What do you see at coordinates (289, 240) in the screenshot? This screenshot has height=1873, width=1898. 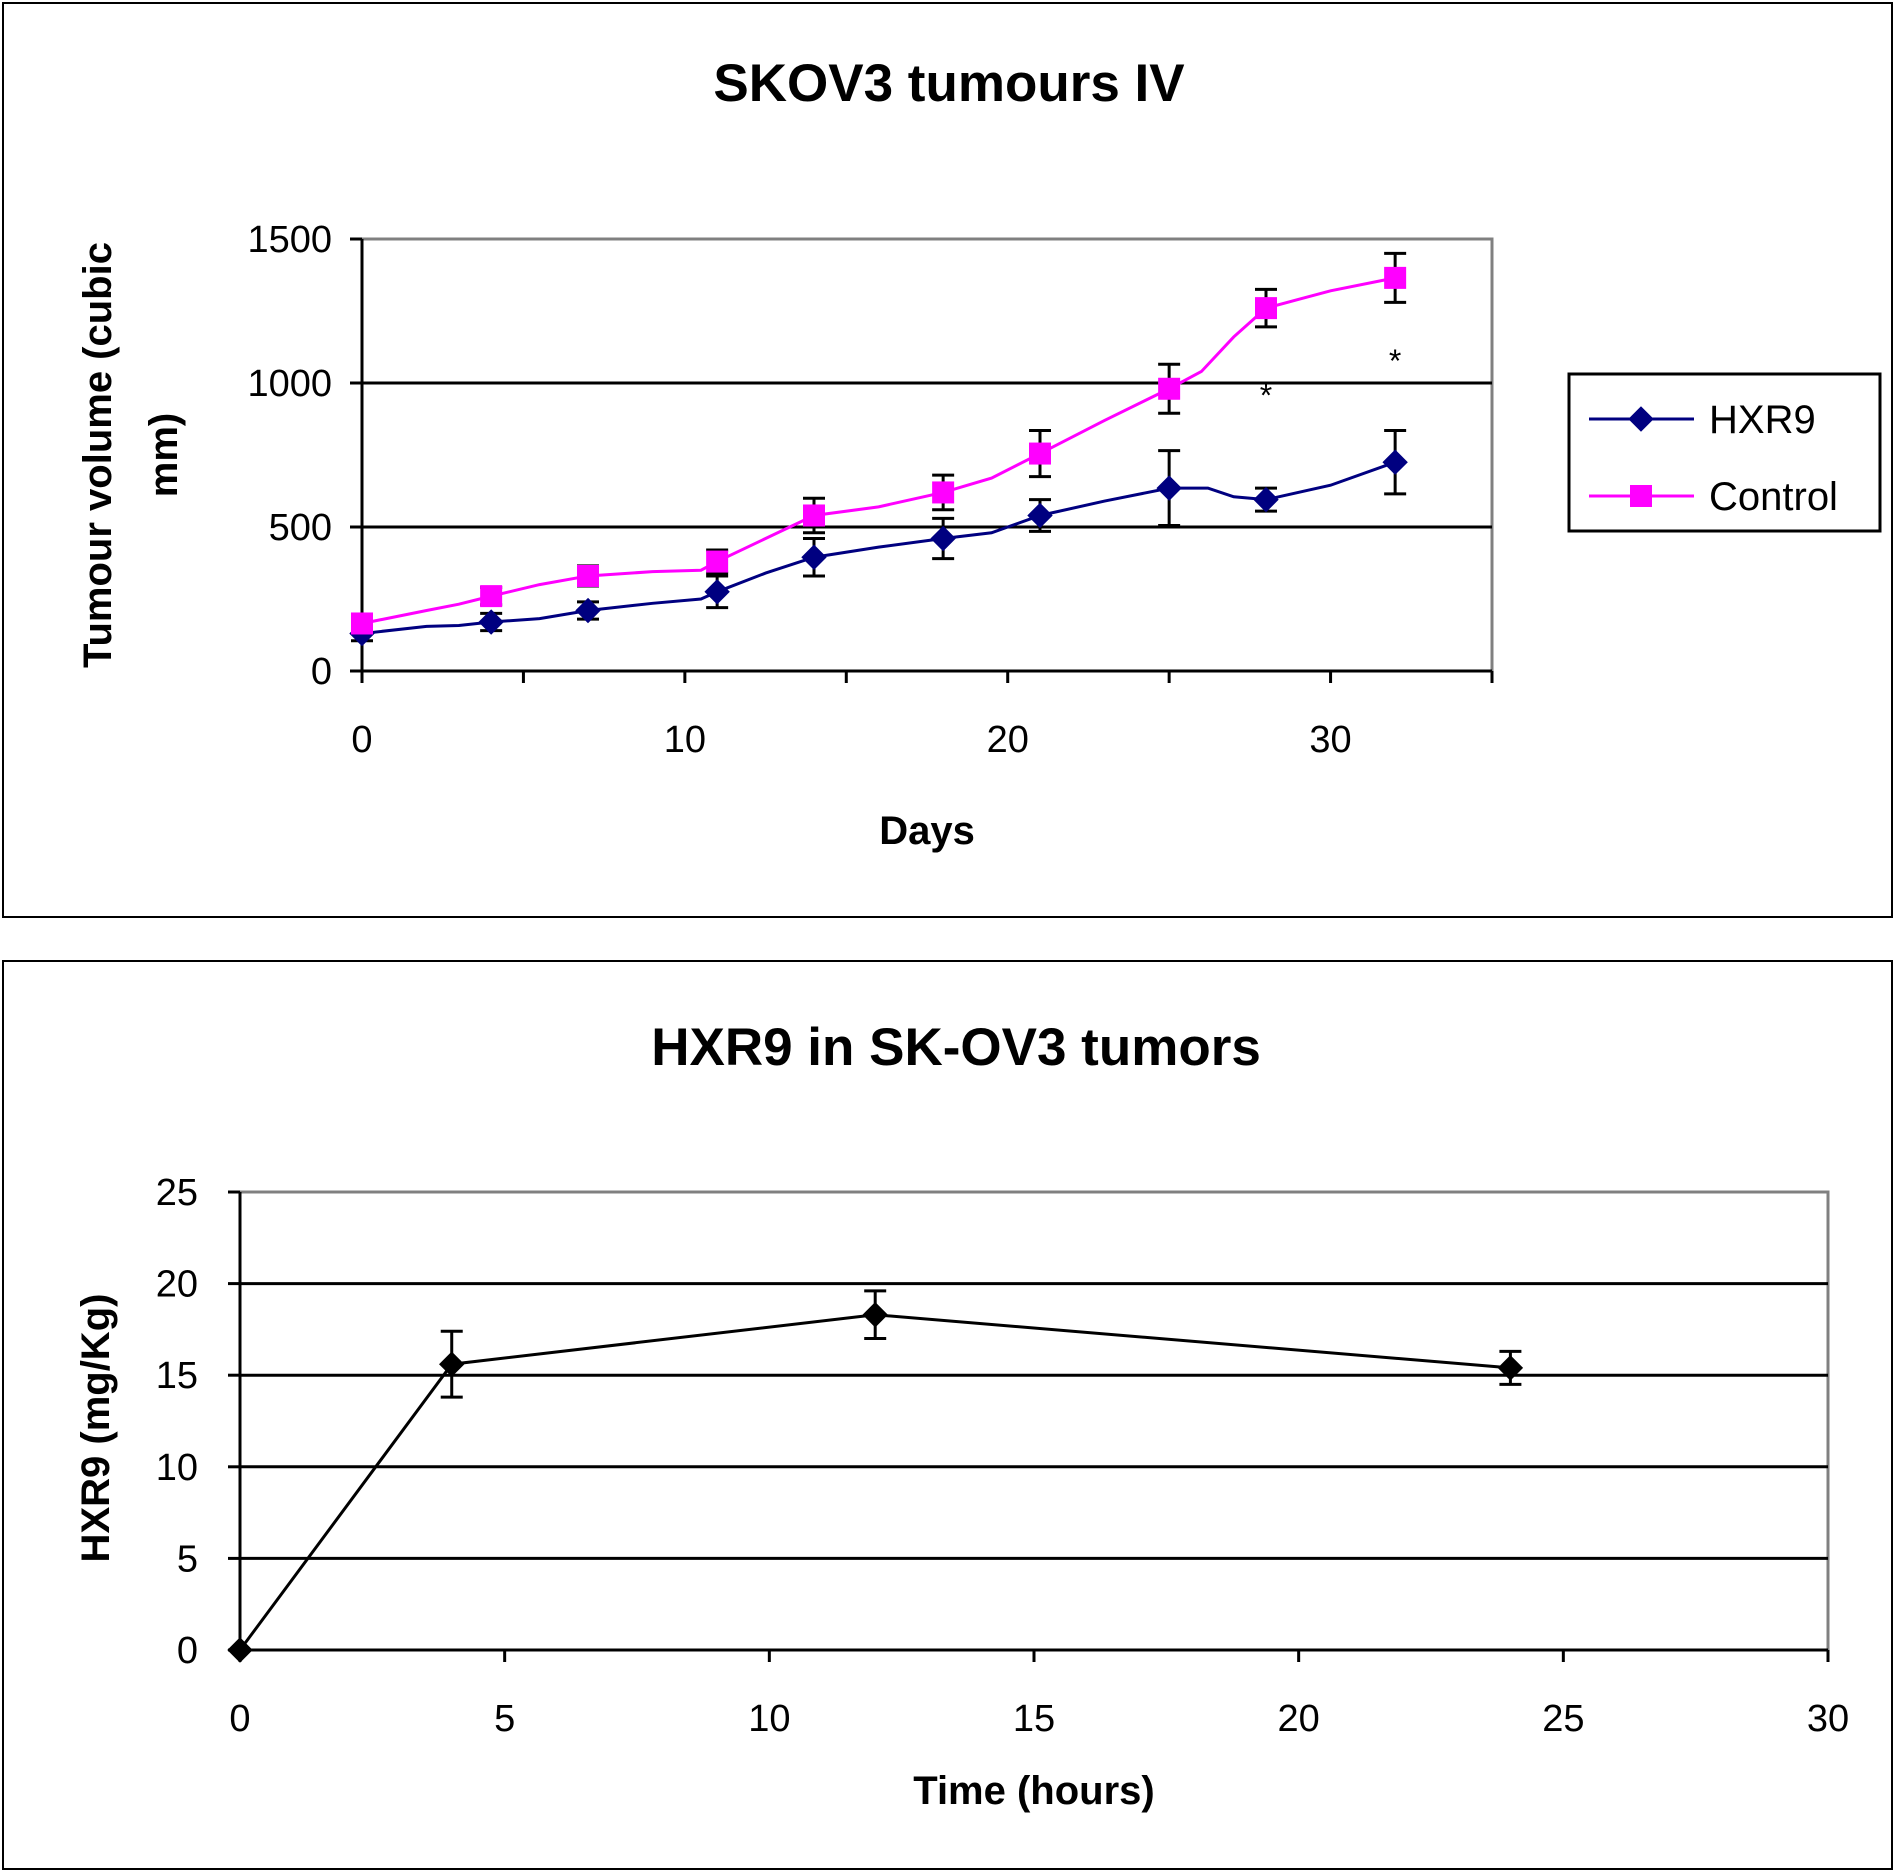 I see `y-tick-label: 1500` at bounding box center [289, 240].